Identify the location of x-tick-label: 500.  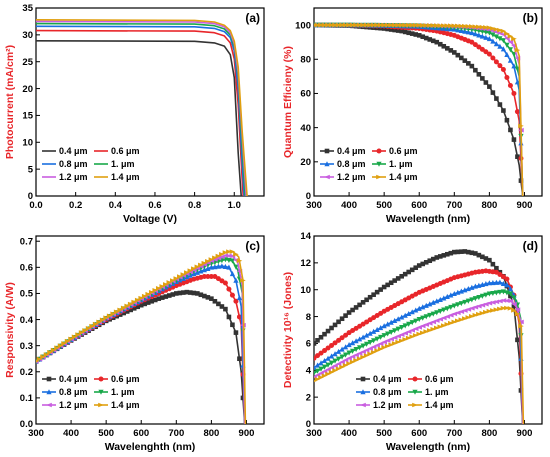
(106, 433).